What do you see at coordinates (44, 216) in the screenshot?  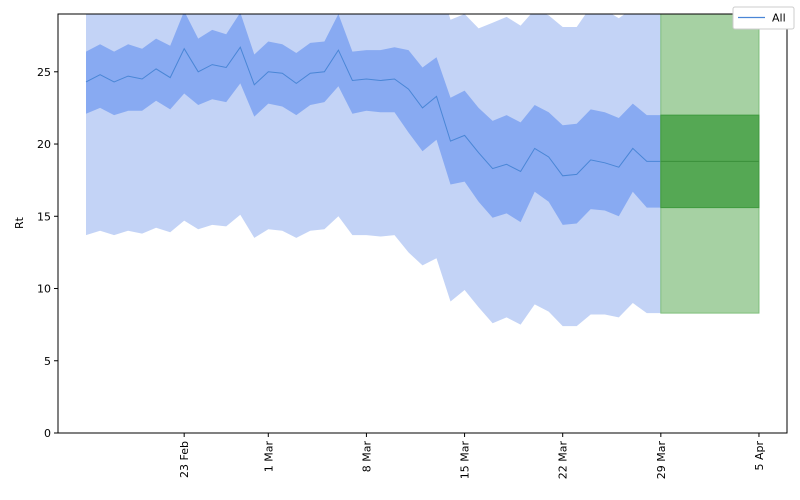 I see `y-tick-label: 15` at bounding box center [44, 216].